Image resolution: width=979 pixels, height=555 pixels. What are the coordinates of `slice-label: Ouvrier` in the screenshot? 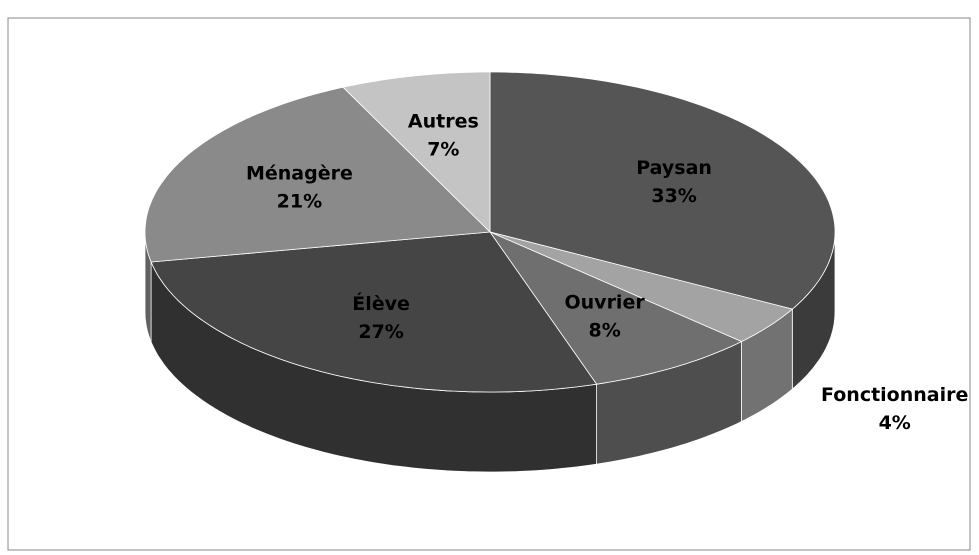 It's located at (605, 302).